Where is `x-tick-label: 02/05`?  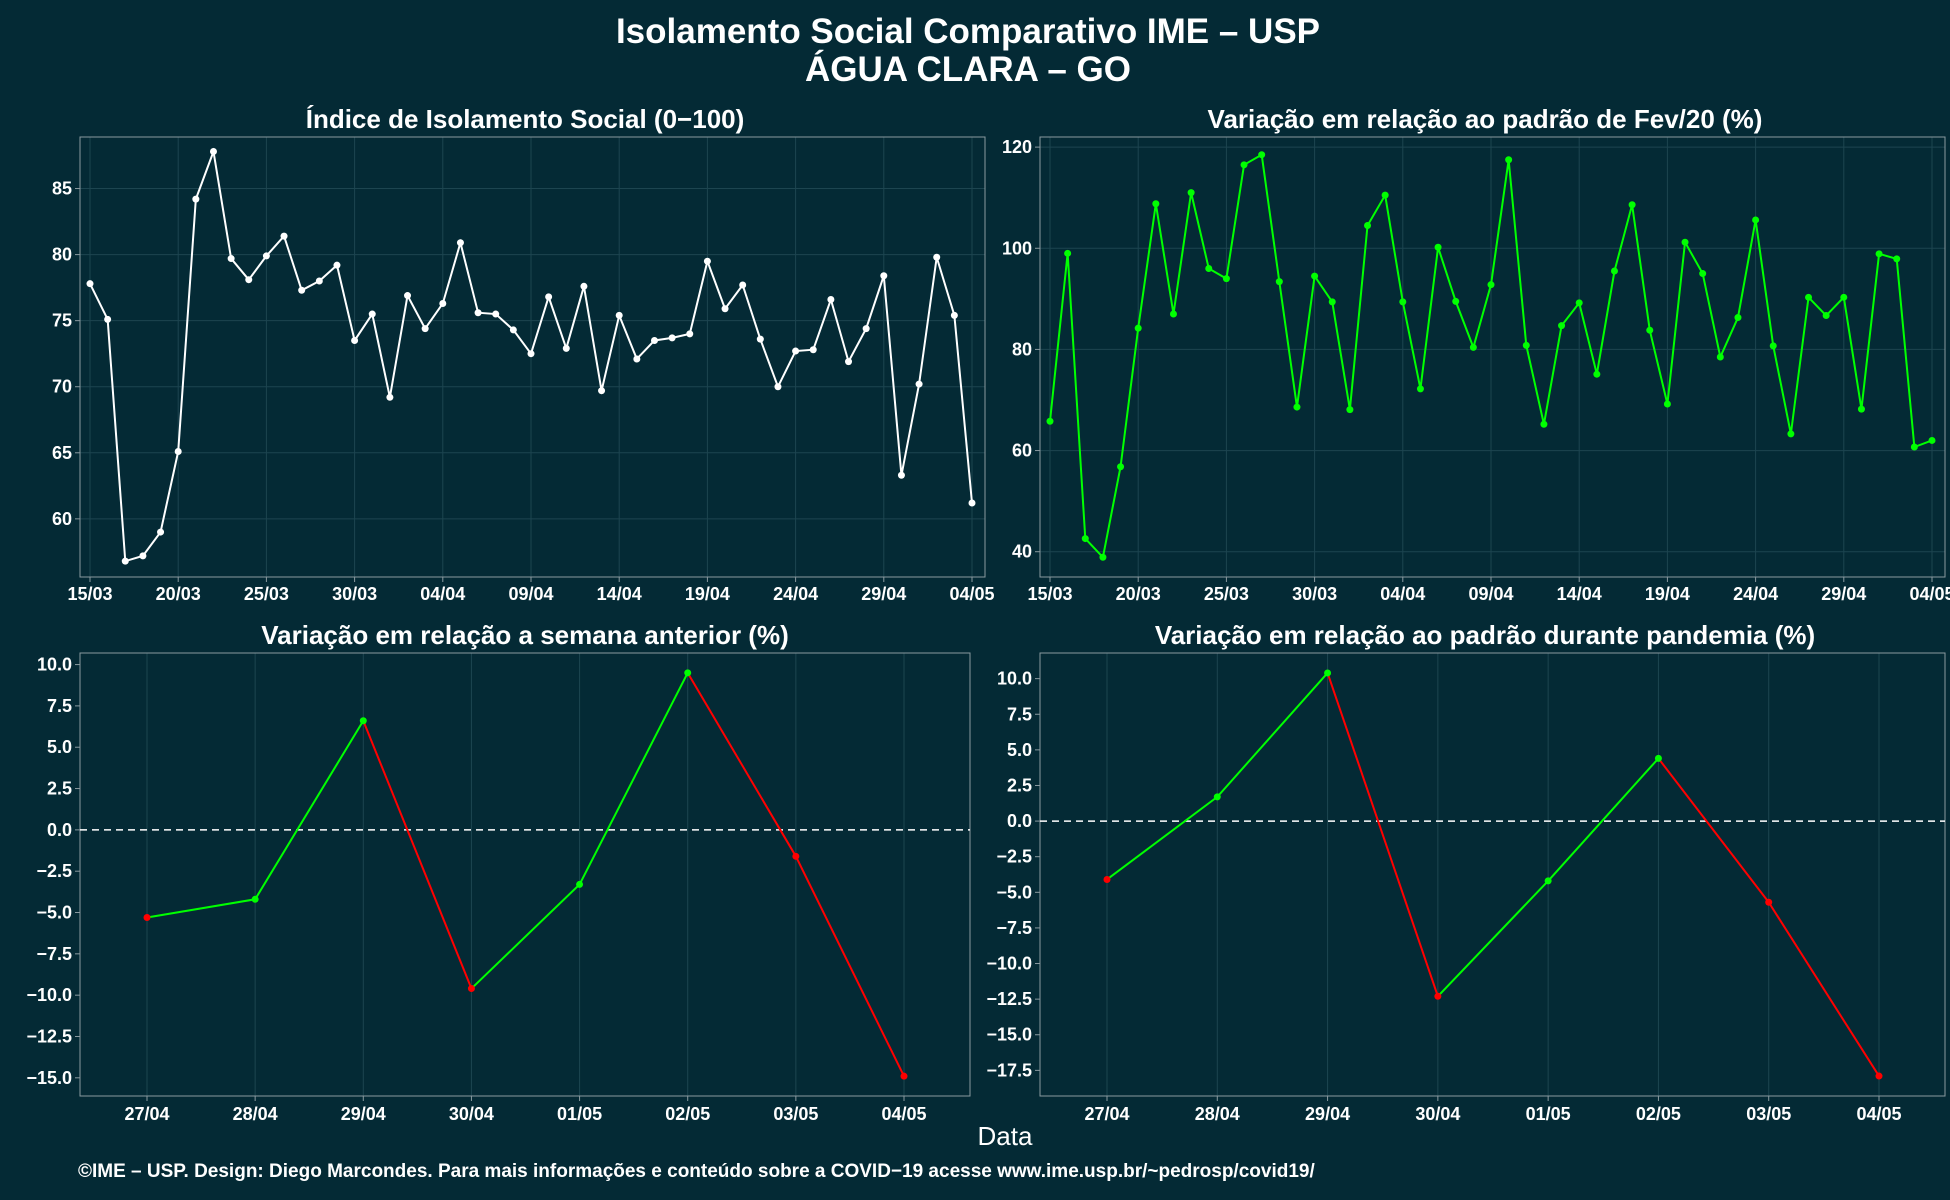 x-tick-label: 02/05 is located at coordinates (687, 1114).